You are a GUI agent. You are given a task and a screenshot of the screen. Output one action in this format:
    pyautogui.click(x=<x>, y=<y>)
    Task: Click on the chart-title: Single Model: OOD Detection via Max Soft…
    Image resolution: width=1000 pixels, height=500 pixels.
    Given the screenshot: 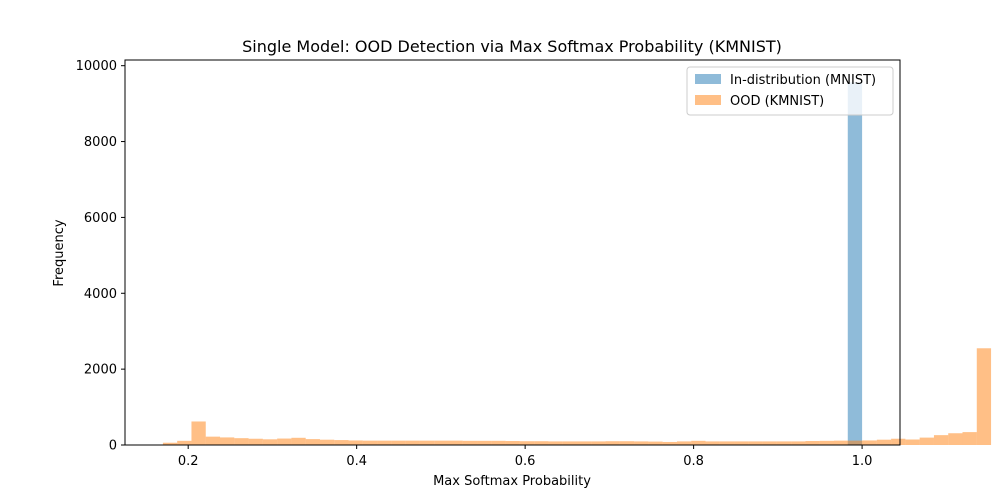 What is the action you would take?
    pyautogui.click(x=512, y=46)
    